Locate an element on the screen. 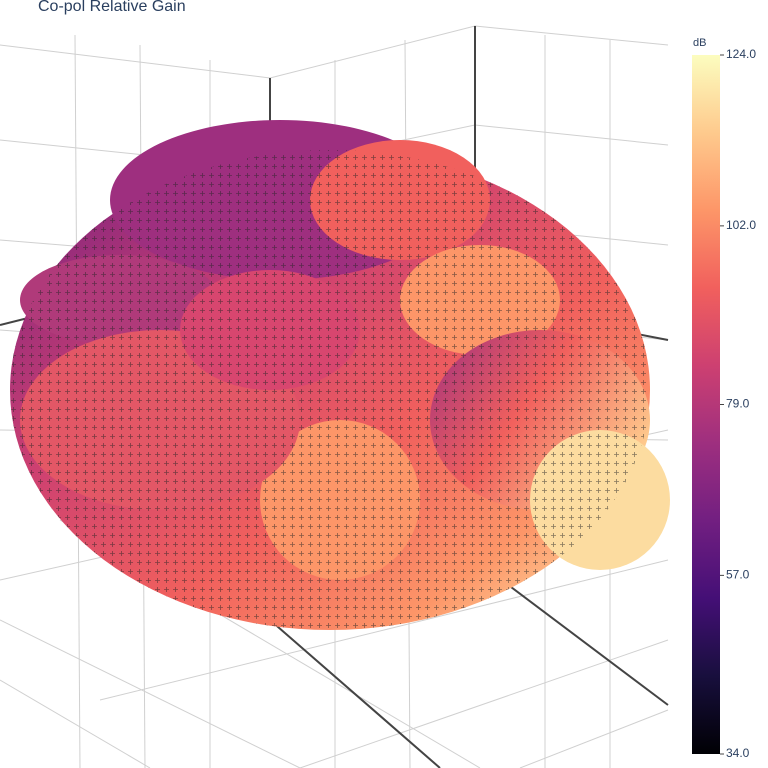 This screenshot has width=768, height=768. colorbar-tick-label: 79.0 is located at coordinates (738, 404).